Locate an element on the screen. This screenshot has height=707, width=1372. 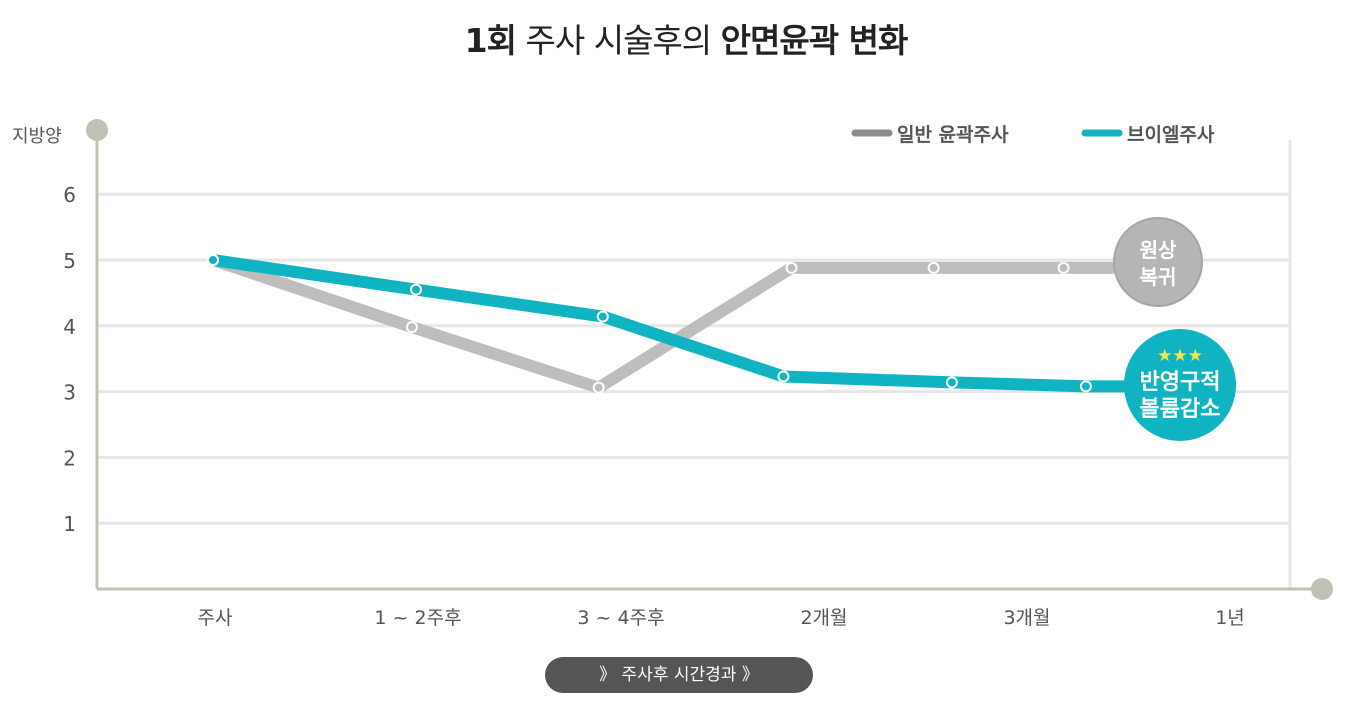
stars-icon: ★★★ is located at coordinates (1180, 356).